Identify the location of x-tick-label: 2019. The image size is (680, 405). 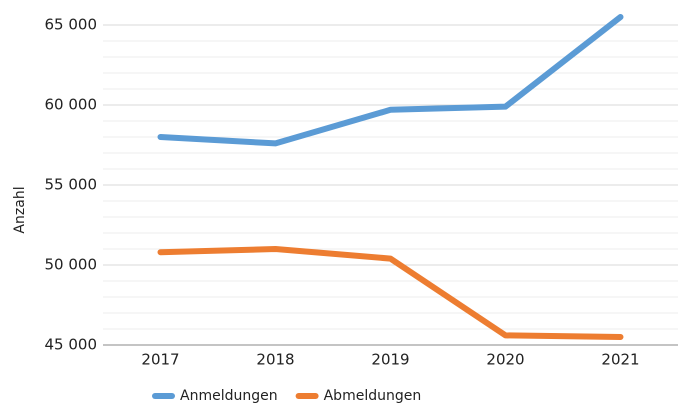
(390, 360).